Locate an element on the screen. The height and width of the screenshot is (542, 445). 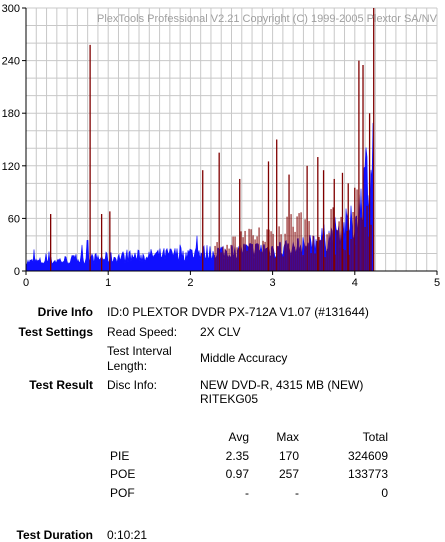
stats-row-avg: 0.97 is located at coordinates (237, 474).